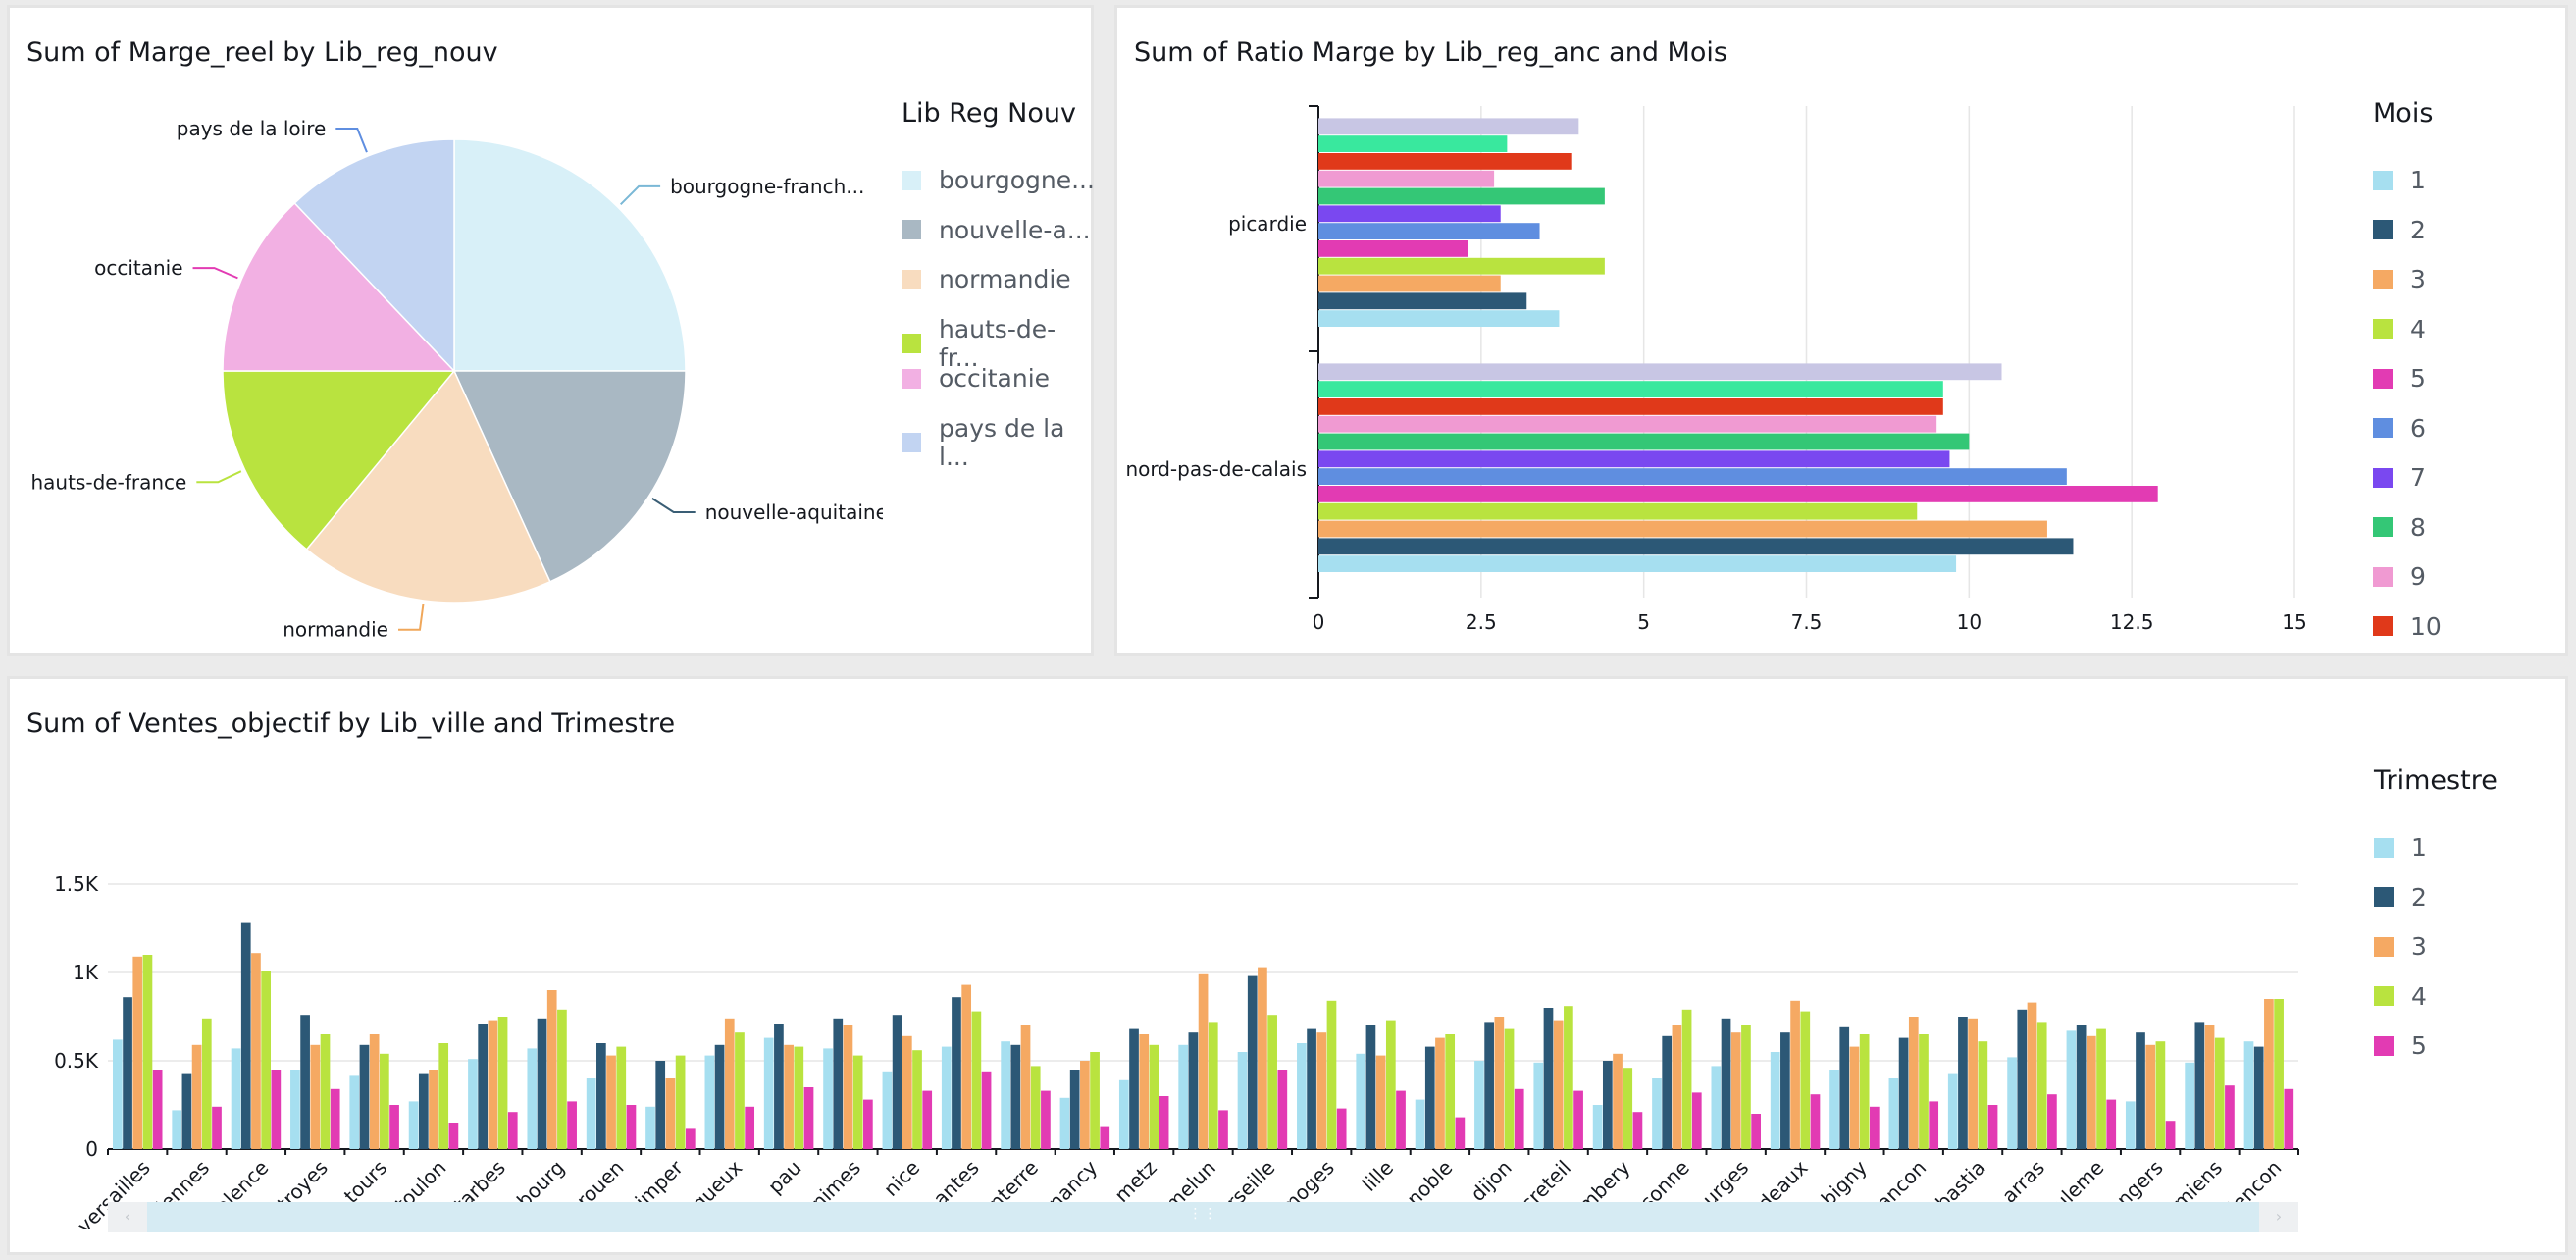 This screenshot has width=2576, height=1260. Describe the element at coordinates (2279, 1216) in the screenshot. I see `scrollbar-right-arrow: ›` at that location.